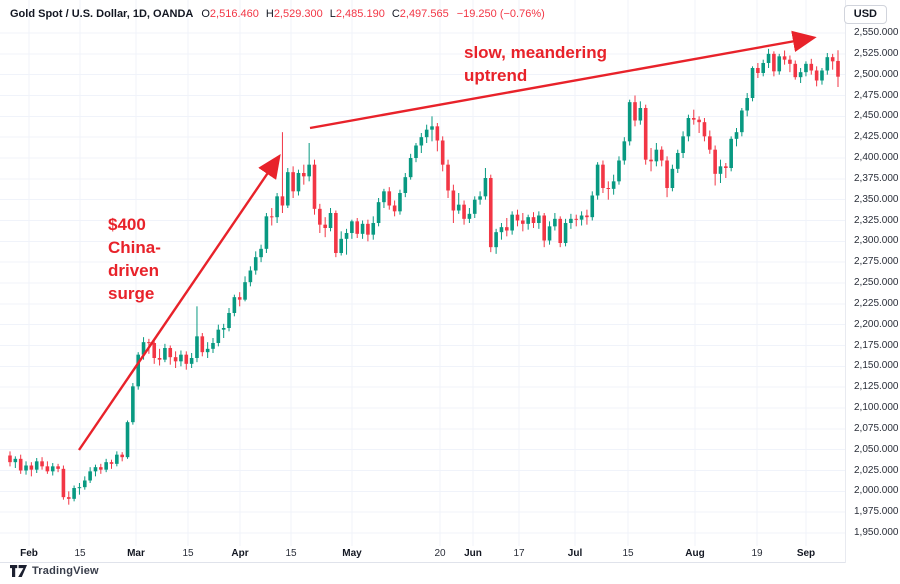 The height and width of the screenshot is (584, 900). Describe the element at coordinates (757, 553) in the screenshot. I see `time-axis-label: 19` at that location.